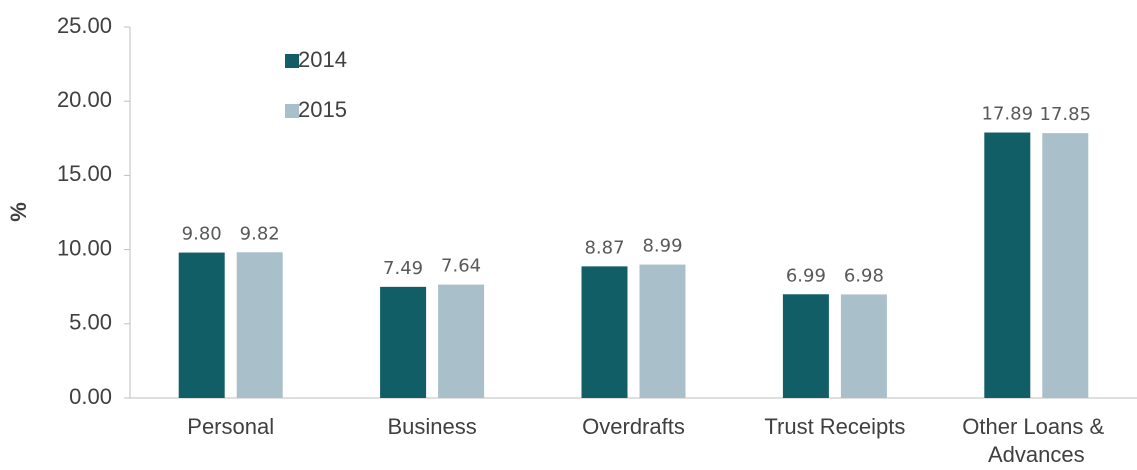 Image resolution: width=1137 pixels, height=470 pixels. Describe the element at coordinates (662, 246) in the screenshot. I see `value-label: 8.99` at that location.